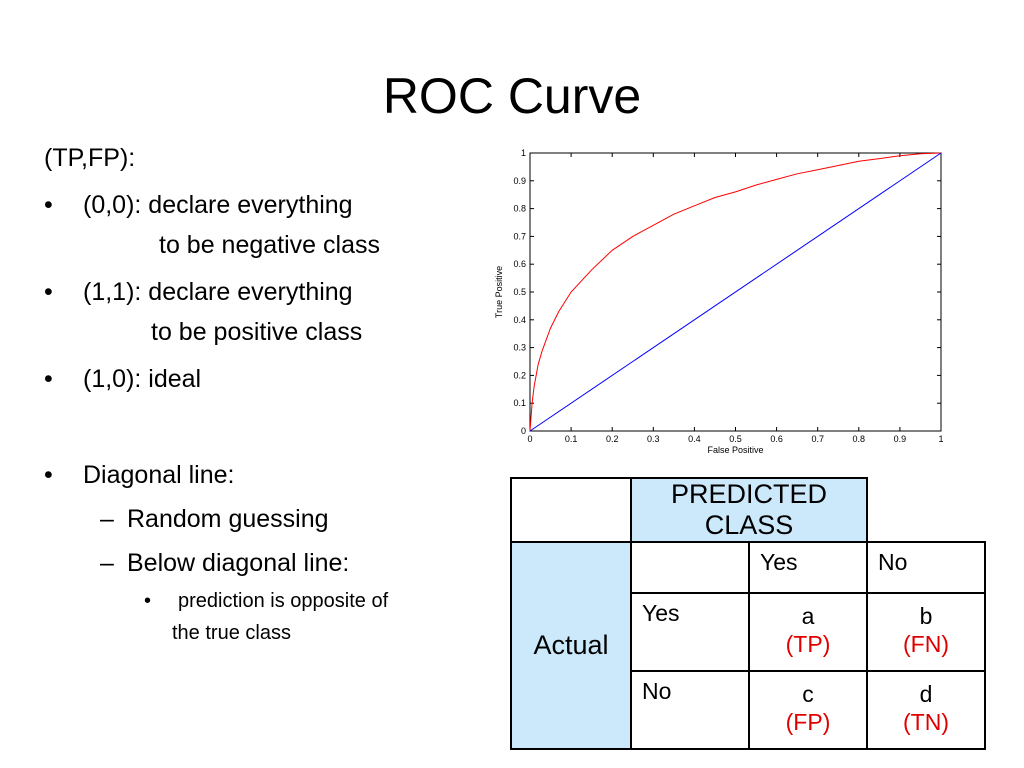 Image resolution: width=1024 pixels, height=768 pixels. I want to click on row-header-yes: Yes, so click(690, 632).